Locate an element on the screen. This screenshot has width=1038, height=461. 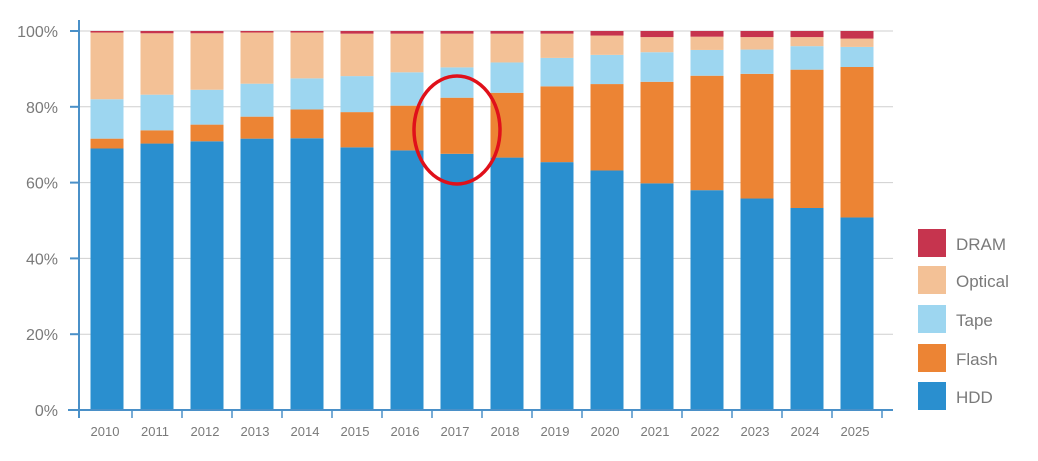
bar-optical-2011 is located at coordinates (157, 64).